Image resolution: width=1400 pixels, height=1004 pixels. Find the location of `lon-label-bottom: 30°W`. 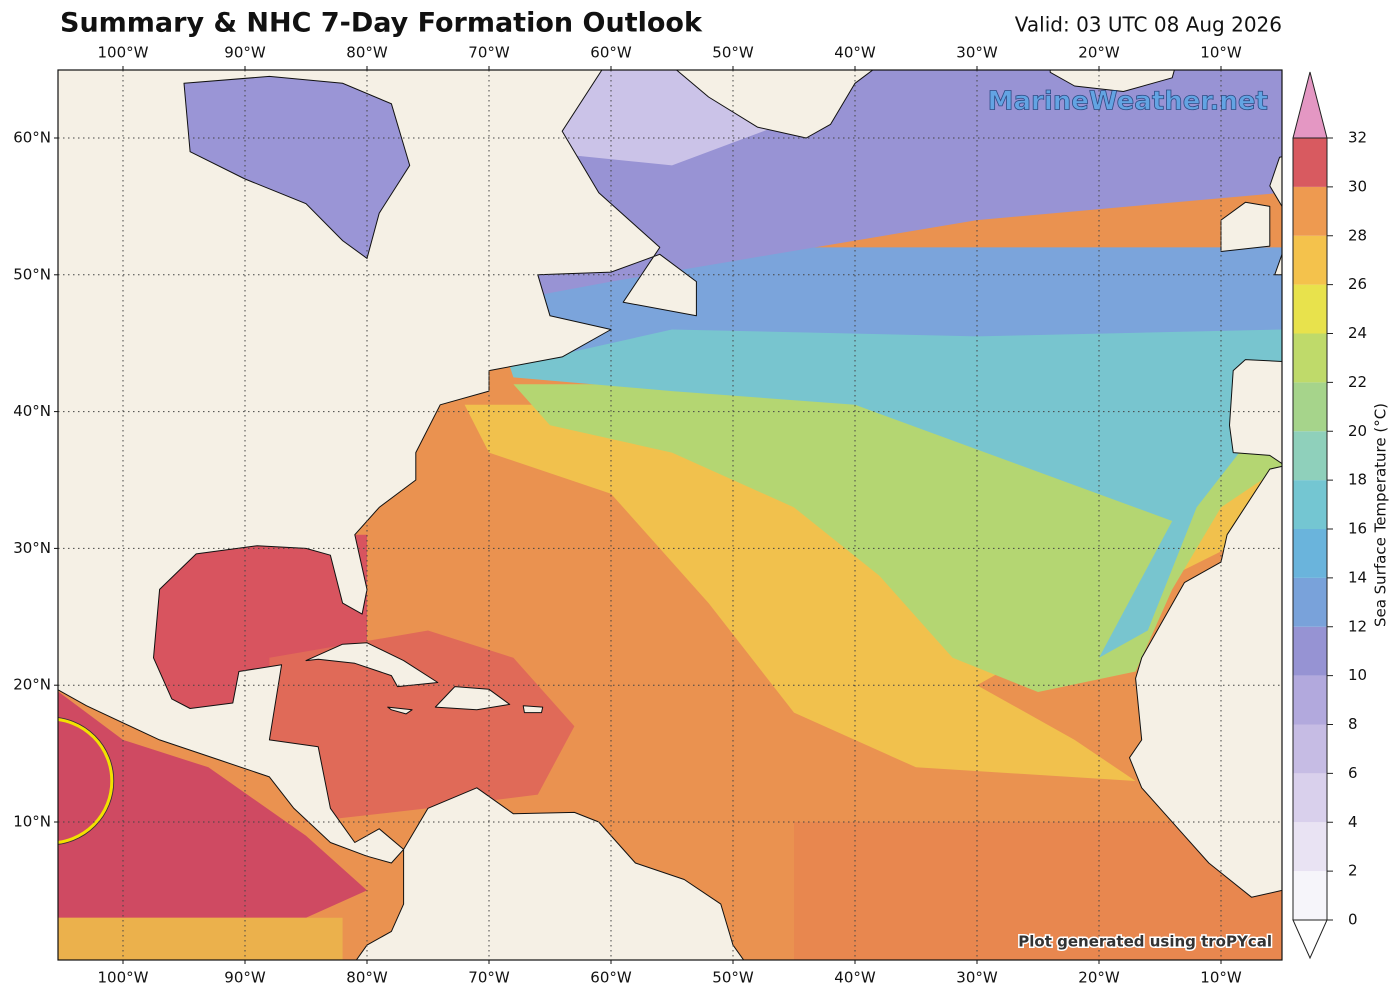

lon-label-bottom: 30°W is located at coordinates (977, 978).